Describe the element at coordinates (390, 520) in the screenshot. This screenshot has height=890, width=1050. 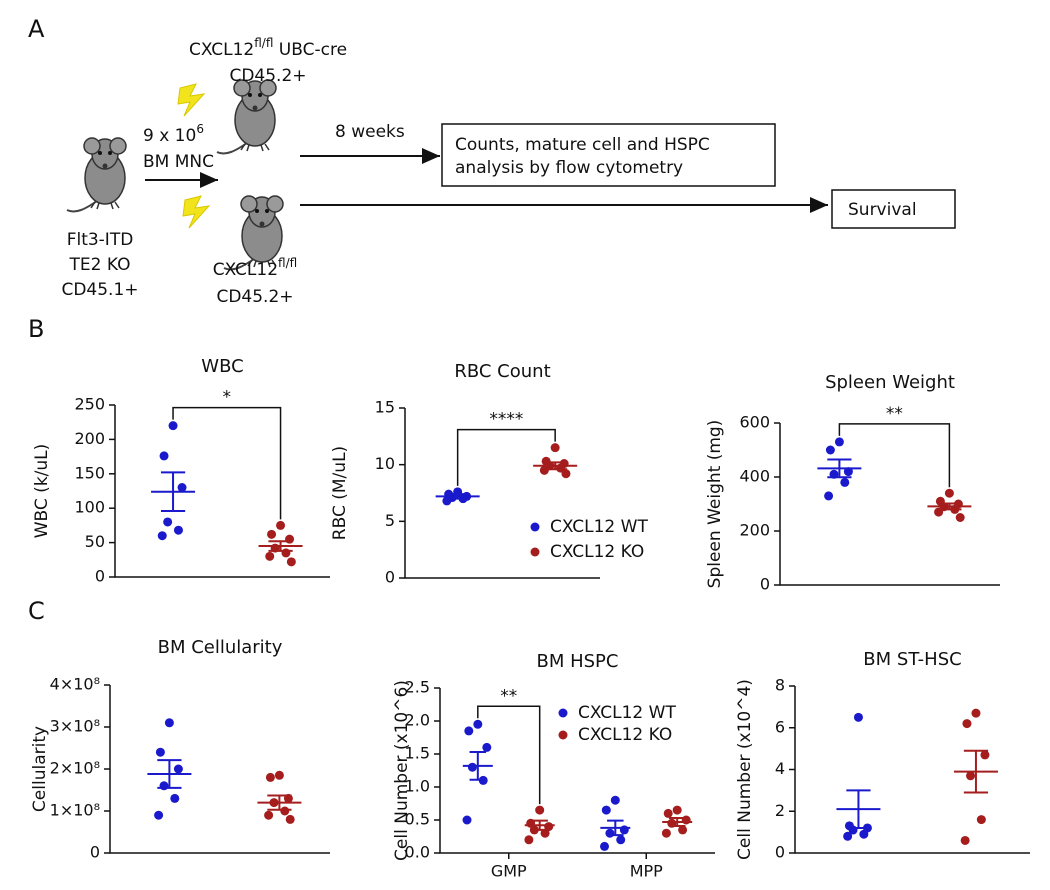
I see `y-tick-label: 5` at that location.